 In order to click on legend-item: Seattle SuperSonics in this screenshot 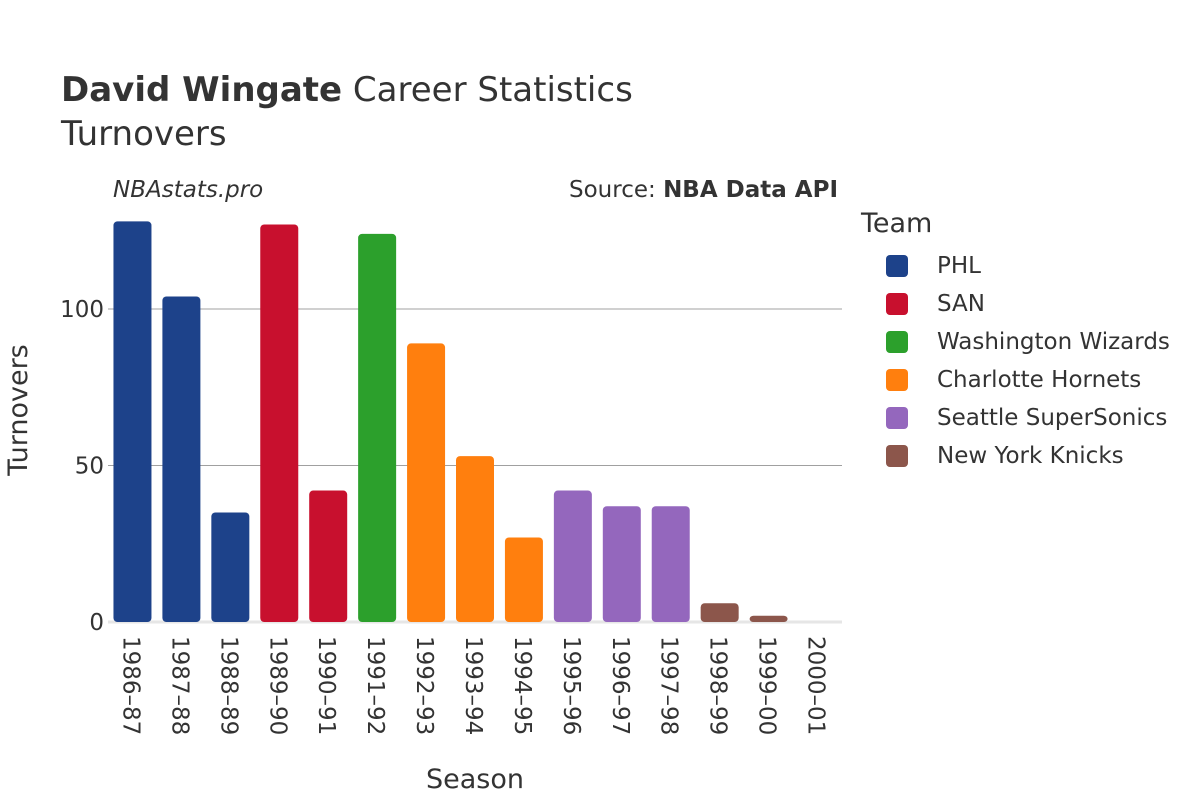, I will do `click(1015, 418)`.